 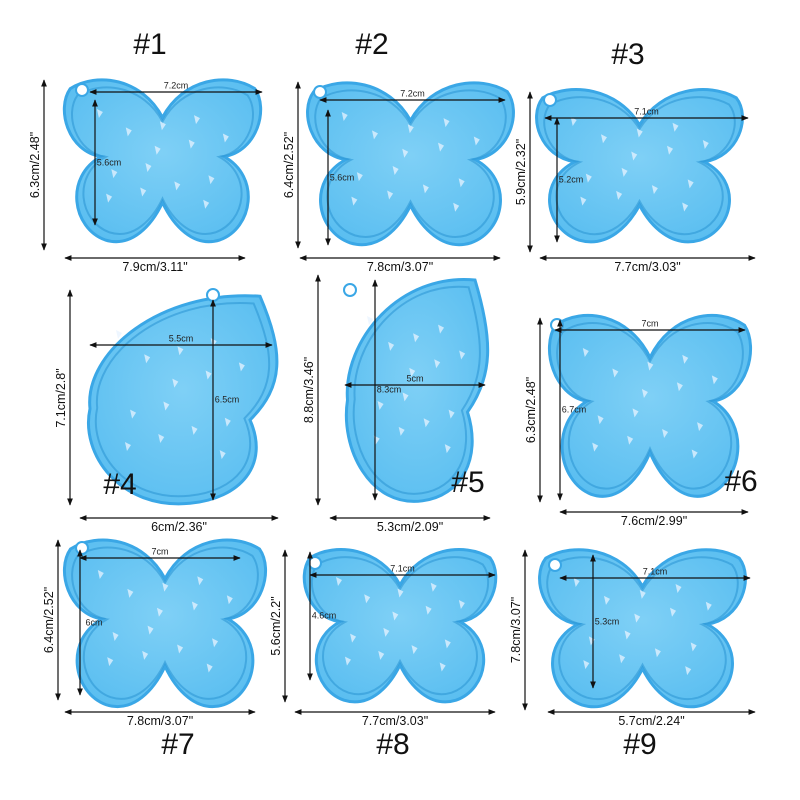 What do you see at coordinates (555, 565) in the screenshot?
I see `mold-9-hanging-hole` at bounding box center [555, 565].